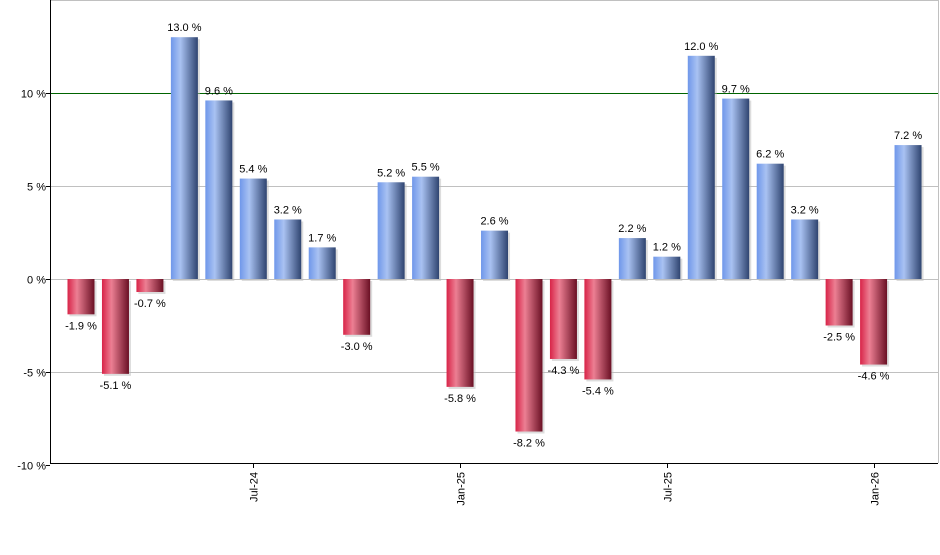 The image size is (940, 555). I want to click on data-label: 2.2 %, so click(632, 229).